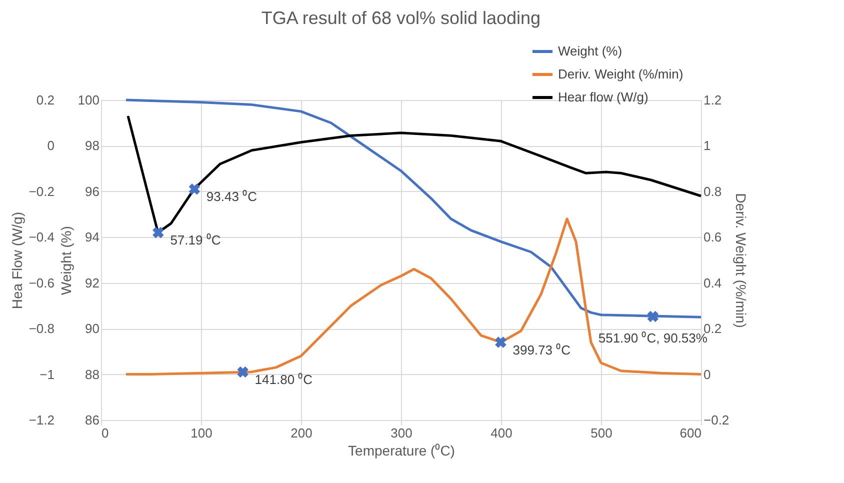 The width and height of the screenshot is (844, 483). Describe the element at coordinates (50, 146) in the screenshot. I see `y3-tick-label: 0` at that location.